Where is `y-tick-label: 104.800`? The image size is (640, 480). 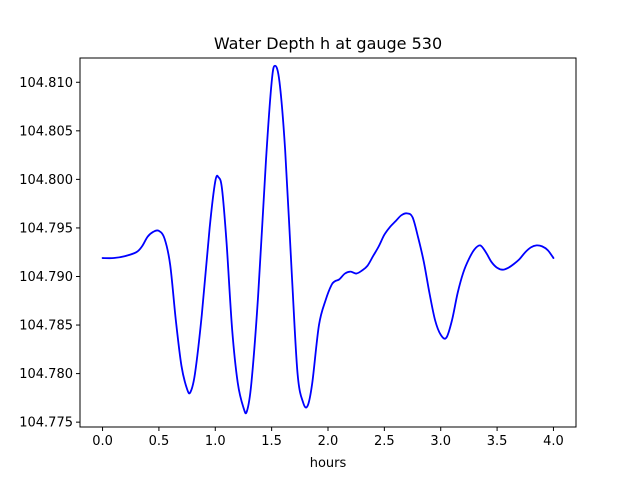
y-tick-label: 104.800 is located at coordinates (46, 180).